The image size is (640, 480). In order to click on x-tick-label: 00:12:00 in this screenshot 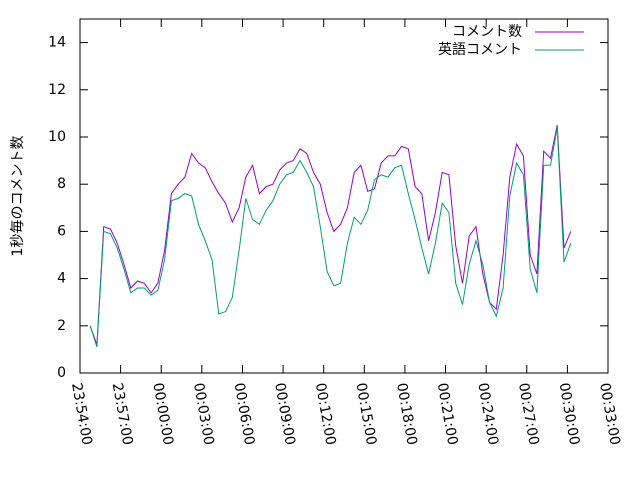, I will do `click(325, 414)`.